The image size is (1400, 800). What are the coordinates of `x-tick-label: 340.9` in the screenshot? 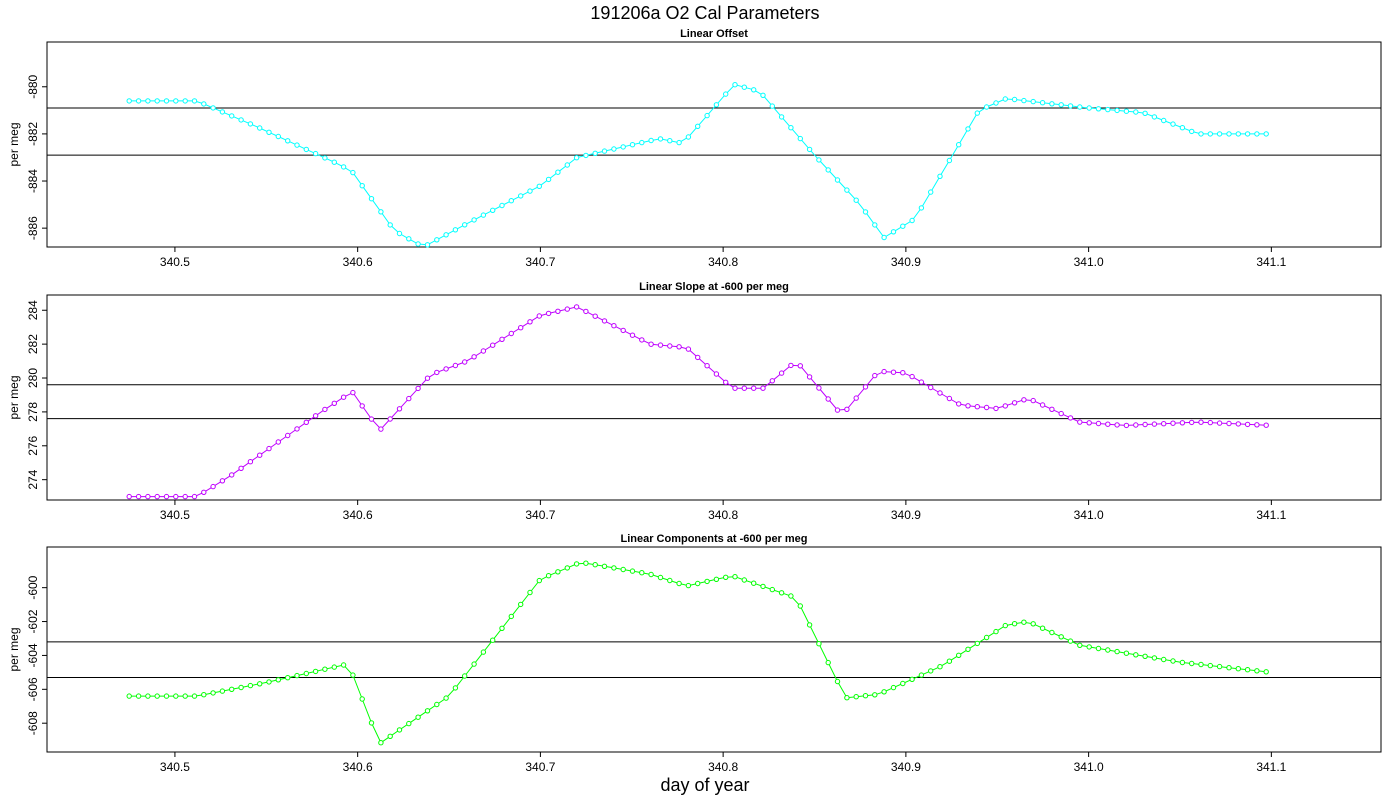 It's located at (906, 515).